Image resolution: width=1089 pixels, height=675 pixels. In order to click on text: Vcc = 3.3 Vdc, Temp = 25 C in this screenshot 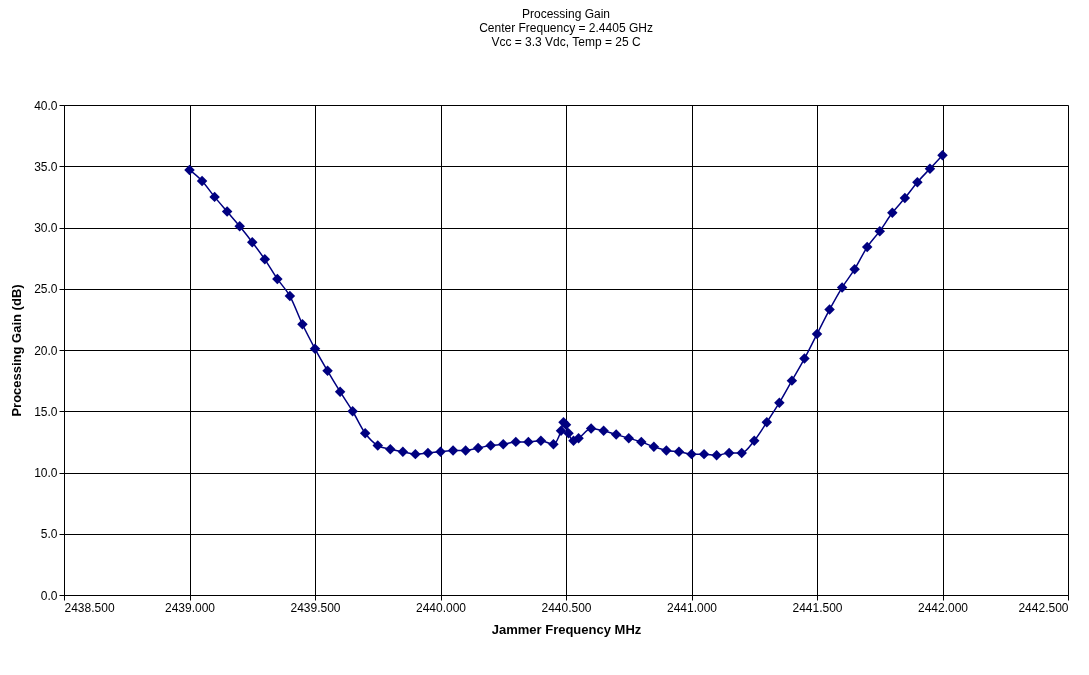, I will do `click(566, 42)`.